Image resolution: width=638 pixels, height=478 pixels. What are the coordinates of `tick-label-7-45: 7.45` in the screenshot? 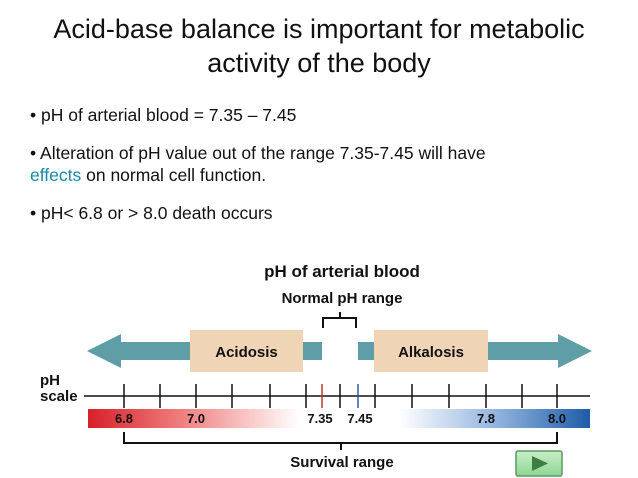 It's located at (359, 418).